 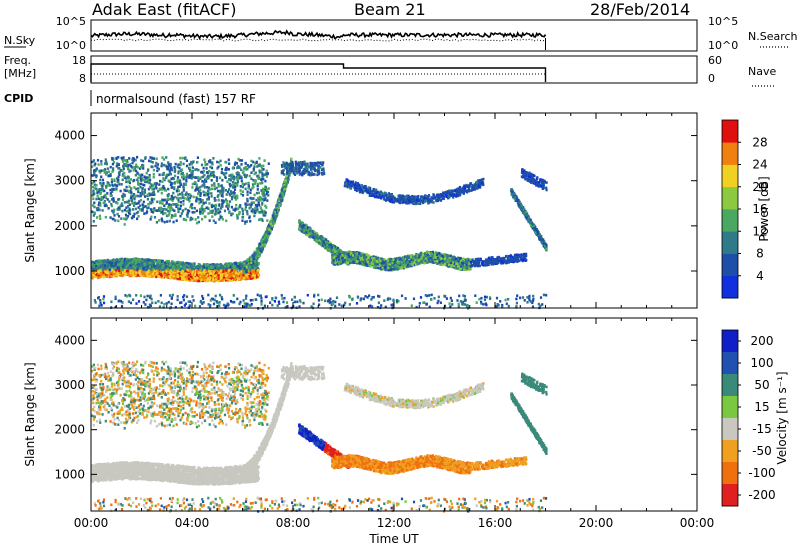 I want to click on freq-line, so click(x=318, y=72).